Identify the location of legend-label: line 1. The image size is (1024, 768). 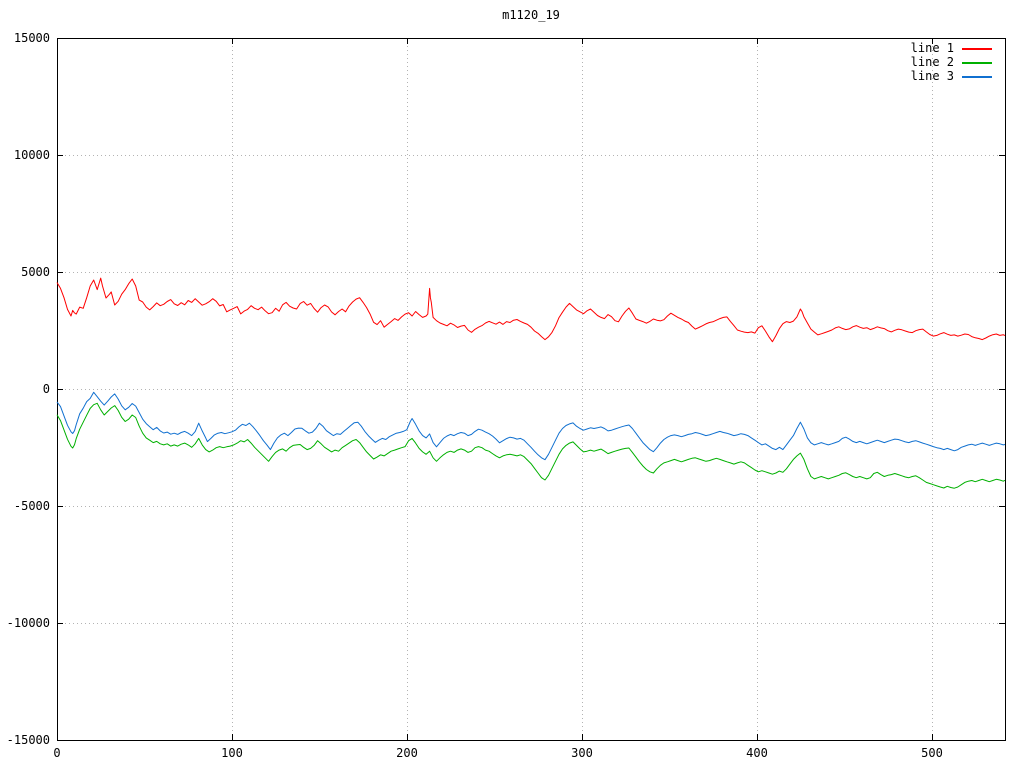
(932, 48).